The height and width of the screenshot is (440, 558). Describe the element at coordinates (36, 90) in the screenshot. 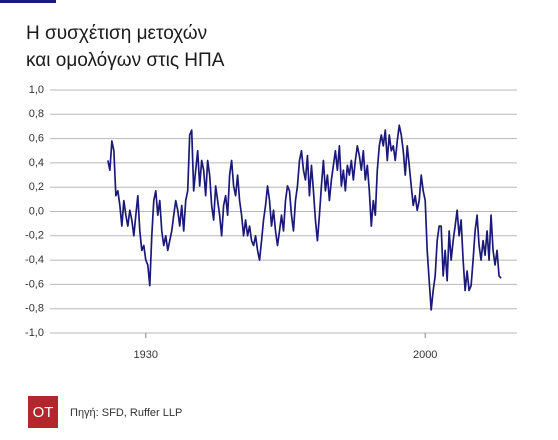

I see `y-tick-label: 1,0` at that location.